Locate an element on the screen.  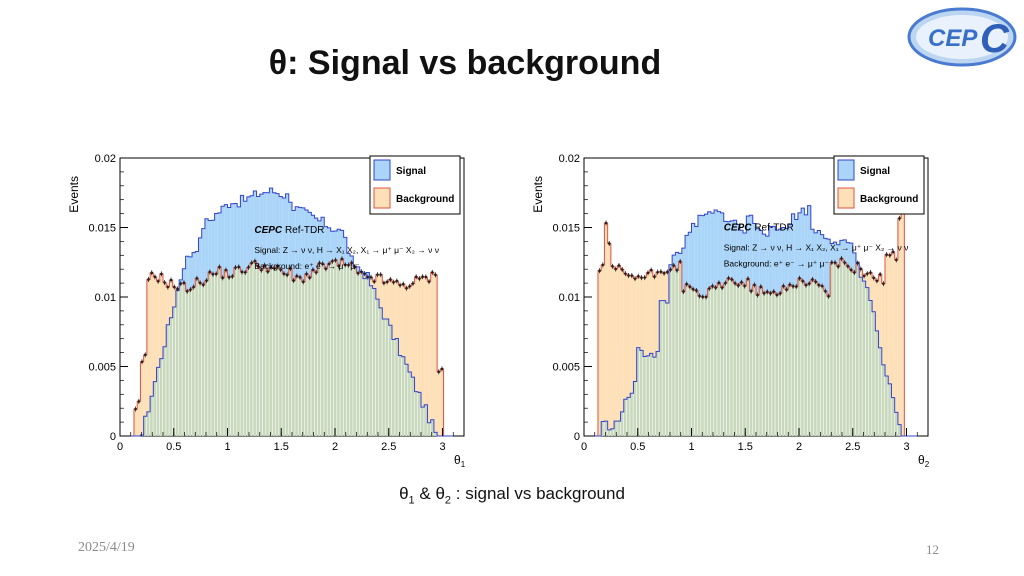
signal-series-line is located at coordinates (292, 312).